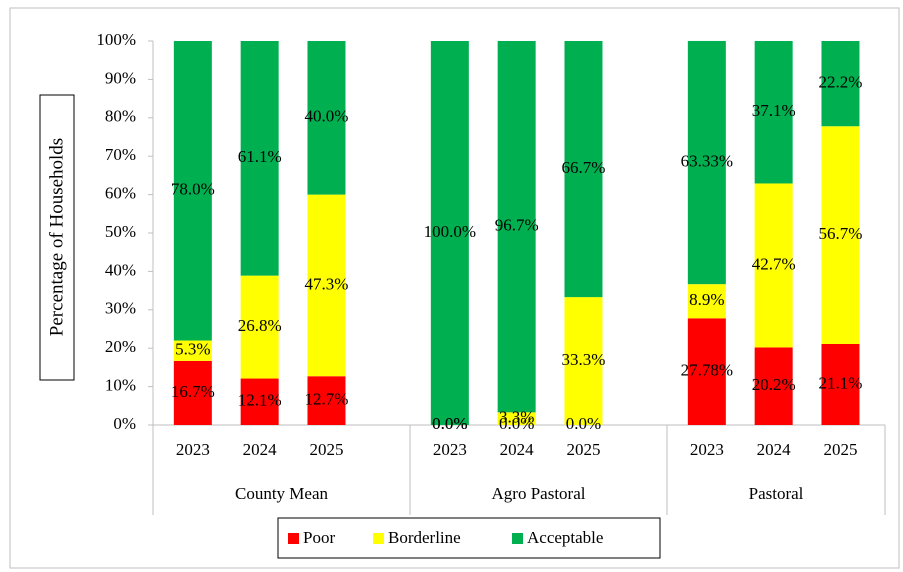 The height and width of the screenshot is (572, 903). I want to click on data-label: 21.1%, so click(841, 382).